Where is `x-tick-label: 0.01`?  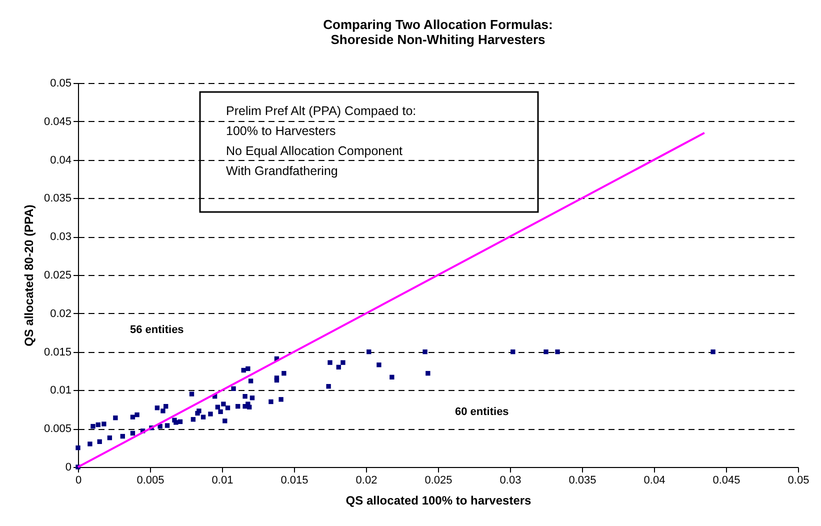
x-tick-label: 0.01 is located at coordinates (223, 480).